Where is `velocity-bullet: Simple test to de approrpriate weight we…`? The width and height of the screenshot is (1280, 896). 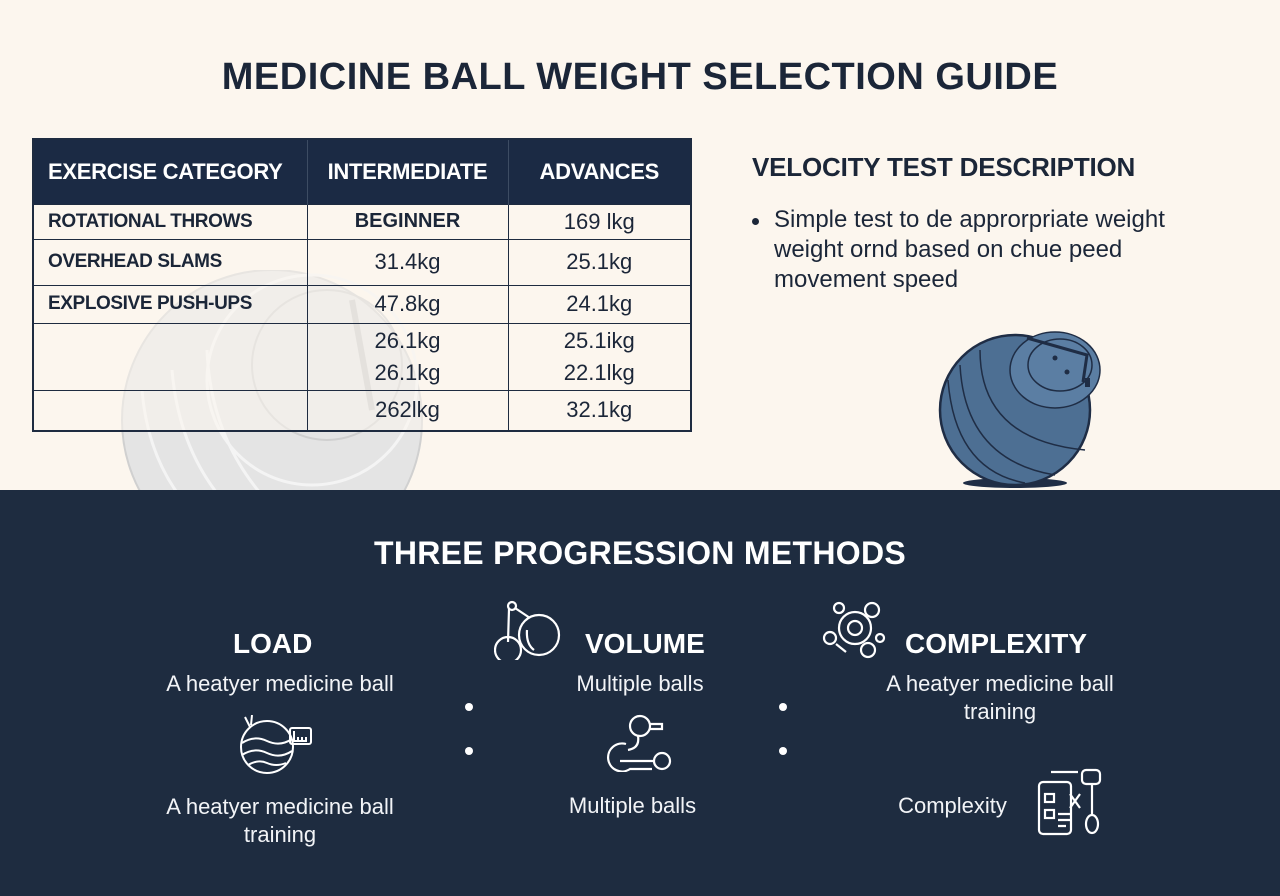 velocity-bullet: Simple test to de approrpriate weight we… is located at coordinates (987, 250).